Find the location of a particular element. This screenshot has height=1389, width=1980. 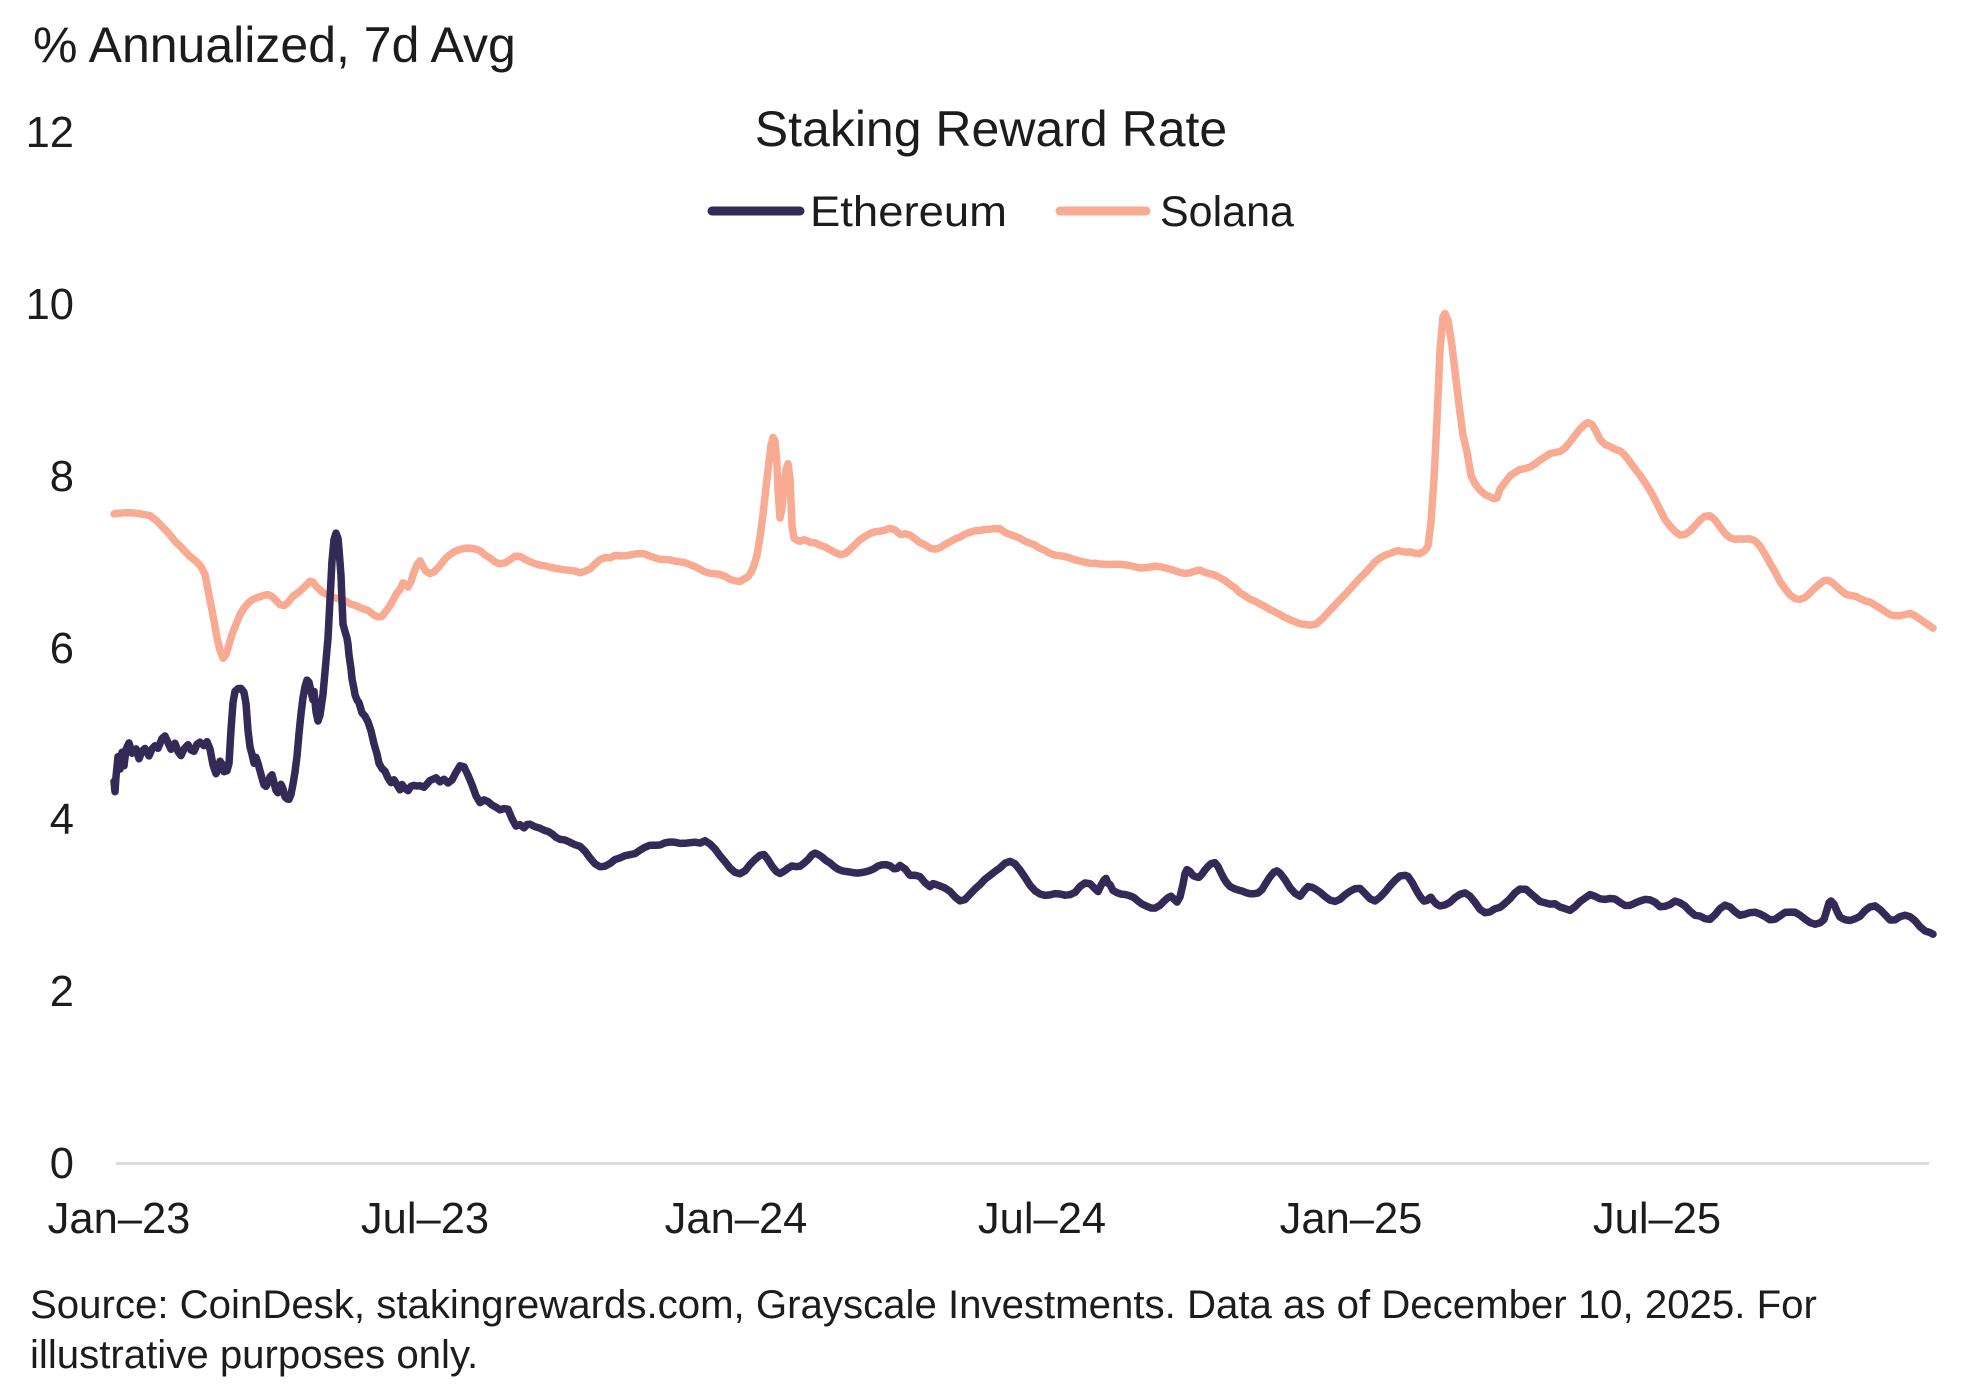

svg-text: 6 is located at coordinates (62, 649).